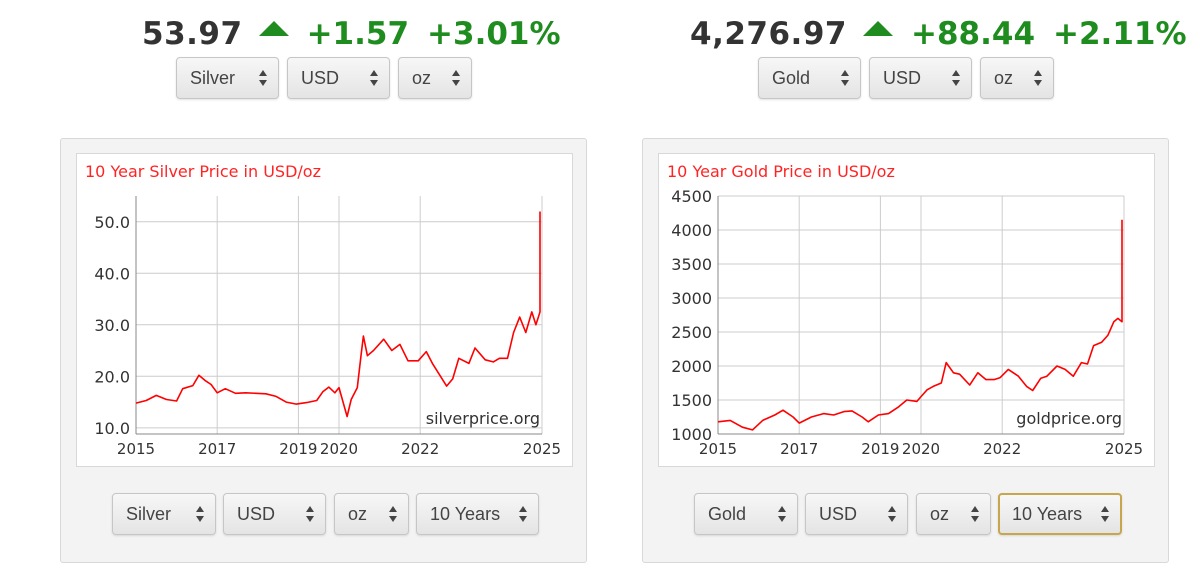  What do you see at coordinates (1069, 418) in the screenshot?
I see `chart-watermark: goldprice.org` at bounding box center [1069, 418].